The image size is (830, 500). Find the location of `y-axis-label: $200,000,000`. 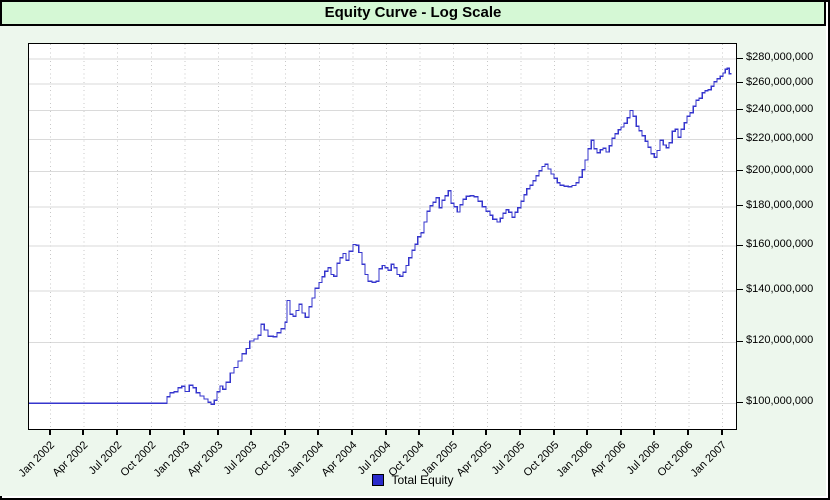

y-axis-label: $200,000,000 is located at coordinates (780, 169).